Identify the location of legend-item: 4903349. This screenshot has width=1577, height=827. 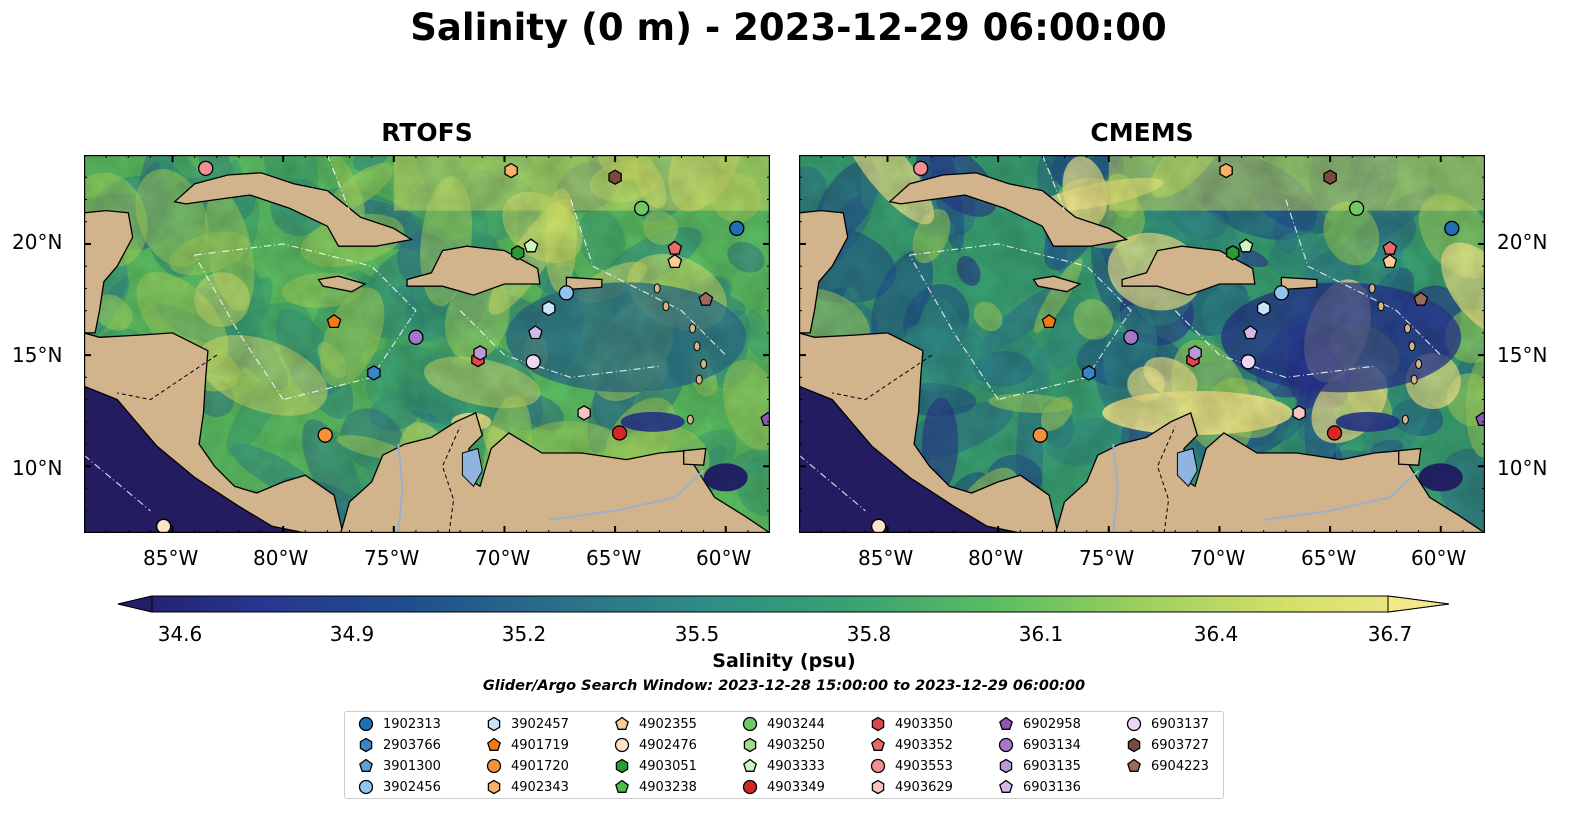
(783, 787).